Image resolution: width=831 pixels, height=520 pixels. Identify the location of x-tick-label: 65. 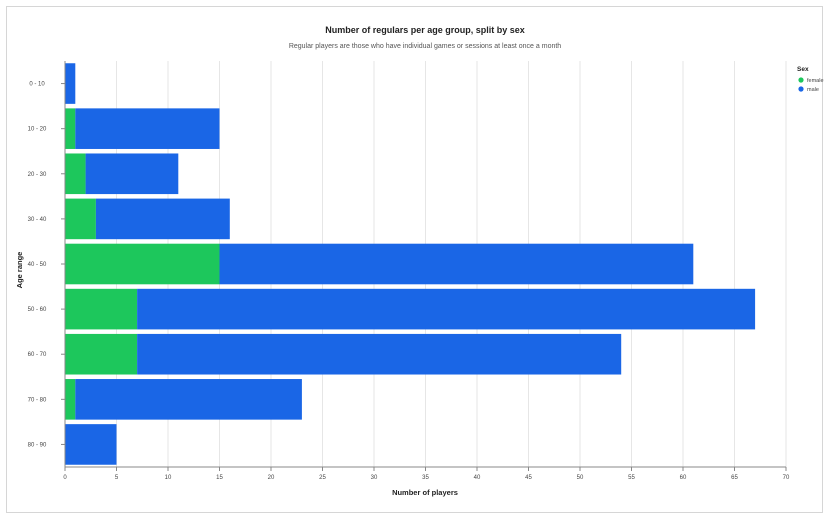
(734, 478).